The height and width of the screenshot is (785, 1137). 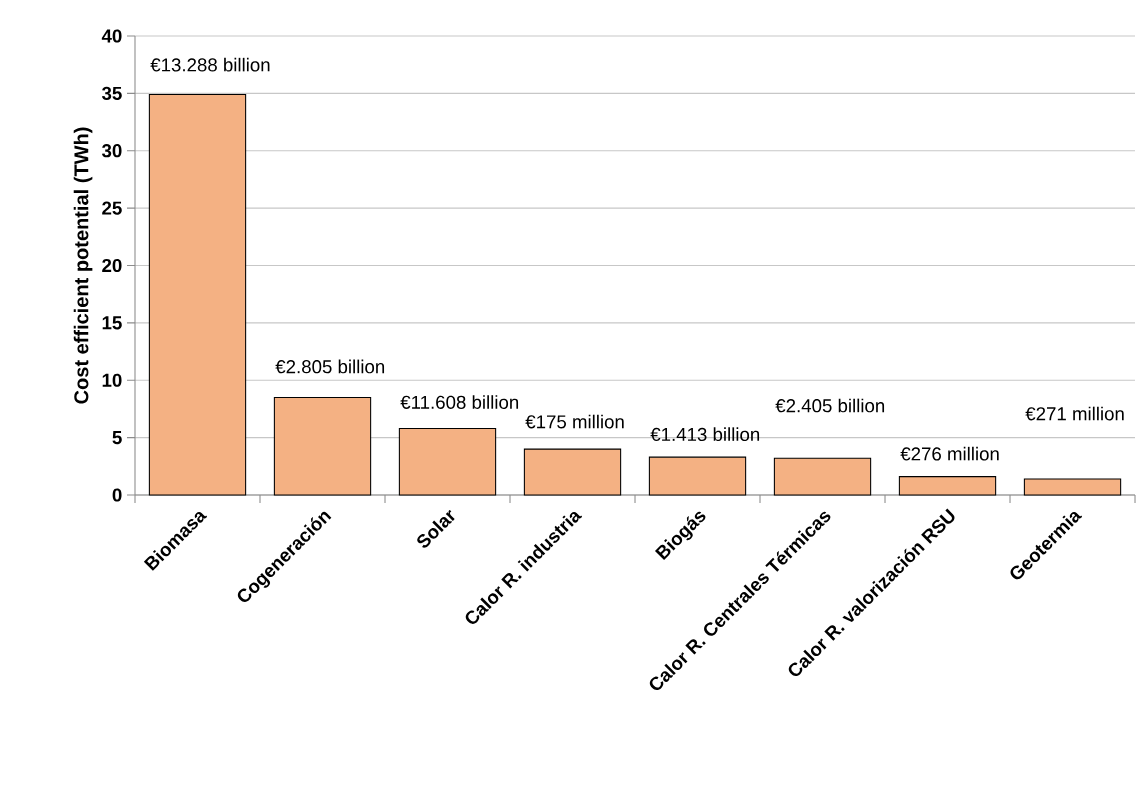 I want to click on annotation: €11.608 billion, so click(x=459, y=402).